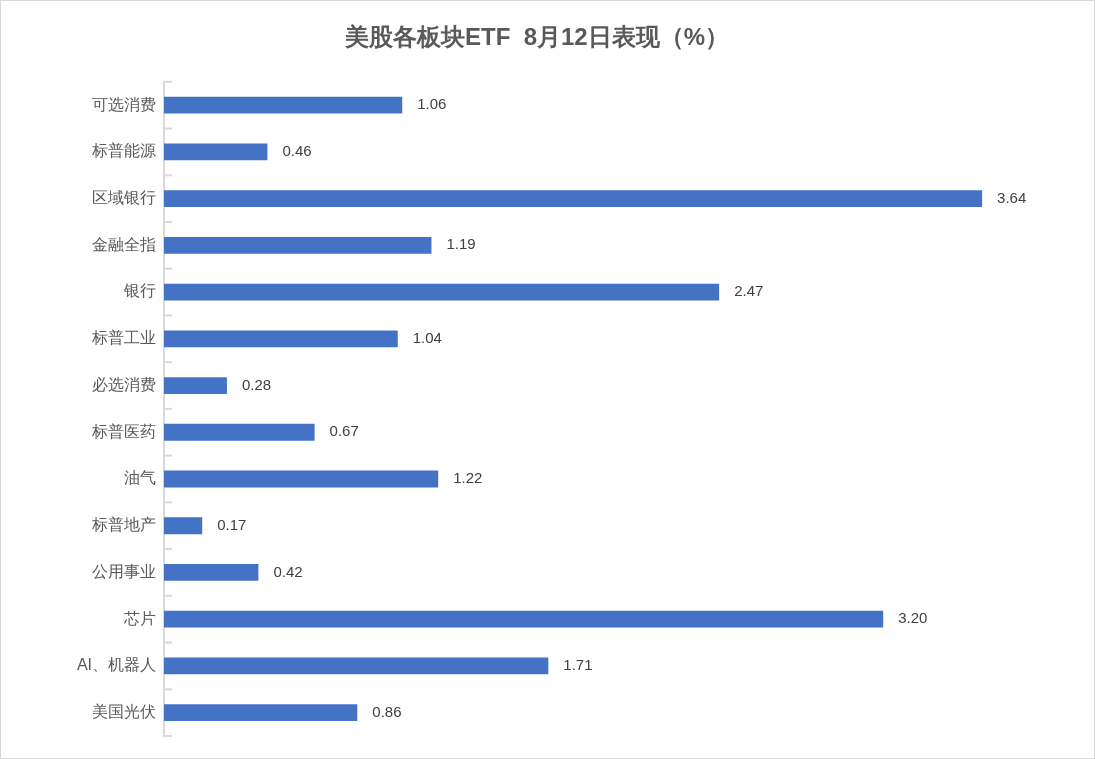 Image resolution: width=1095 pixels, height=759 pixels. What do you see at coordinates (124, 571) in the screenshot?
I see `y-tick-label: 公用事业` at bounding box center [124, 571].